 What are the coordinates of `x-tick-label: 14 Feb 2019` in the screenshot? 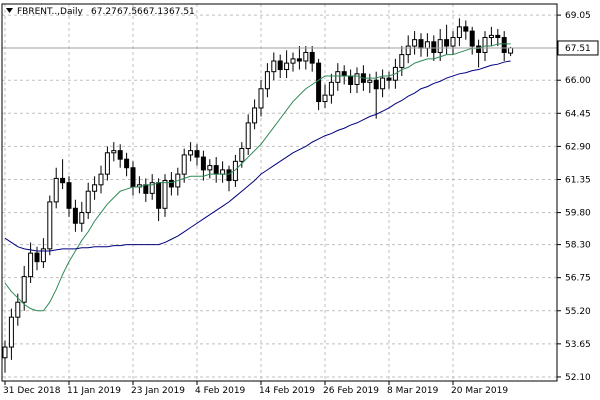 It's located at (287, 391).